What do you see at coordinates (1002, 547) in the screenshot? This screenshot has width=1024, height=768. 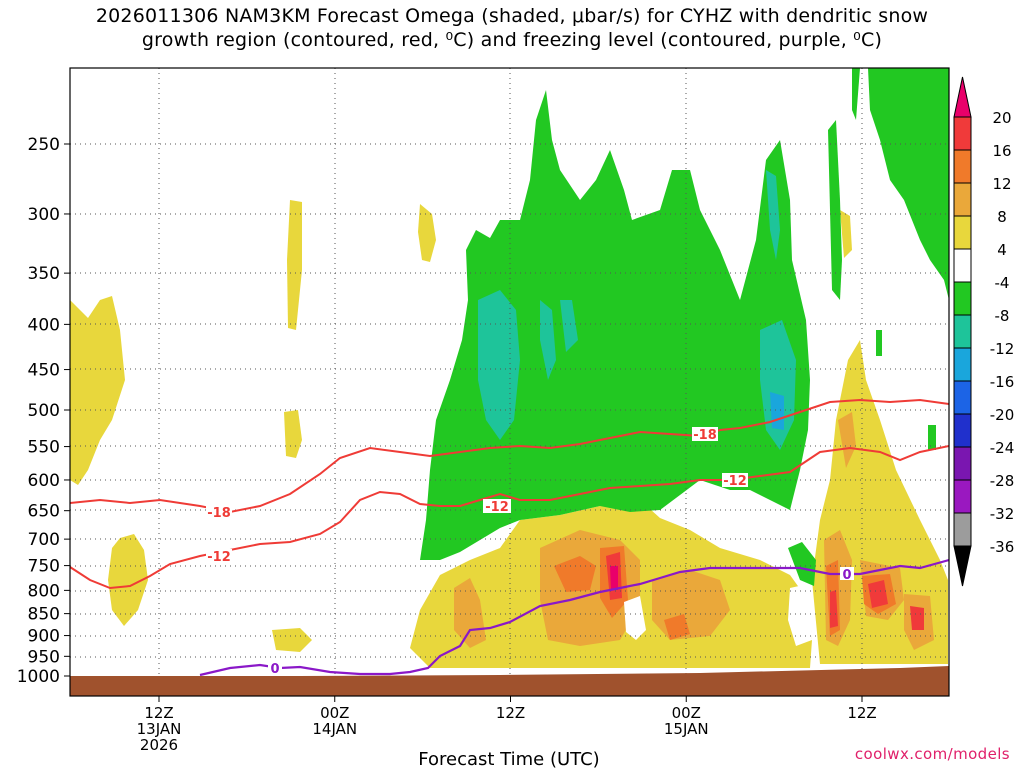 I see `colorbar-level-label: -36` at bounding box center [1002, 547].